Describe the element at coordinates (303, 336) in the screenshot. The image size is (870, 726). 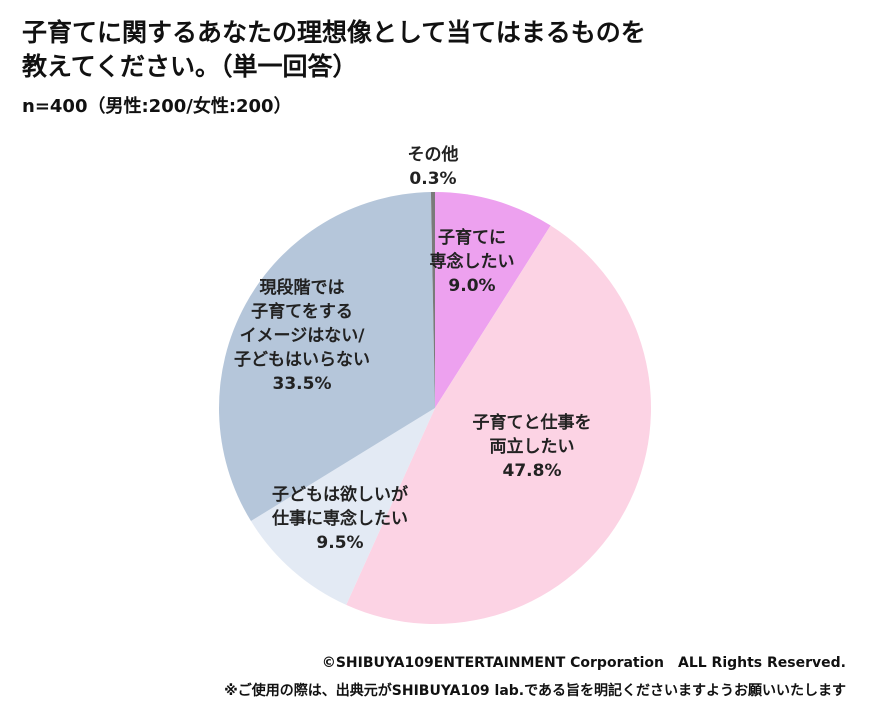
I see `slice-label-line: イメージはない/` at that location.